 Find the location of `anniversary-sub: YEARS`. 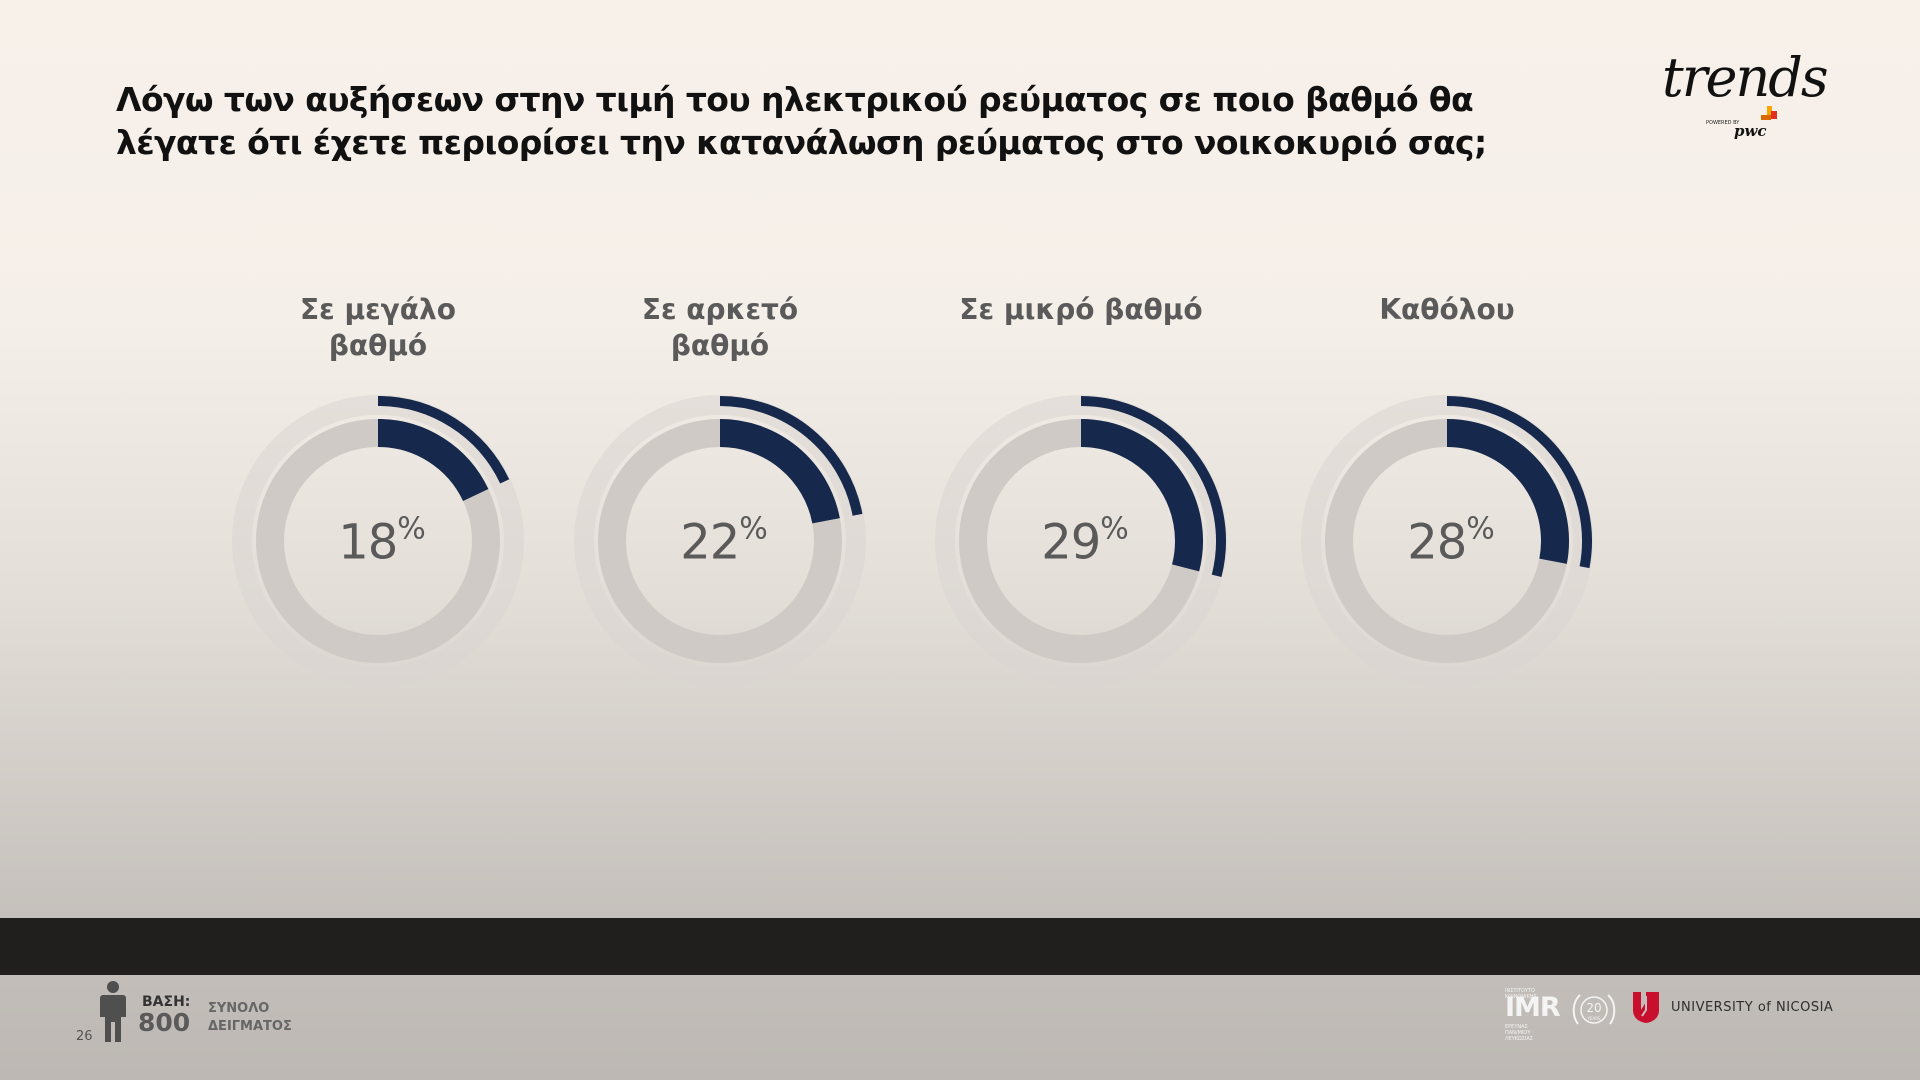

anniversary-sub: YEARS is located at coordinates (1593, 1018).